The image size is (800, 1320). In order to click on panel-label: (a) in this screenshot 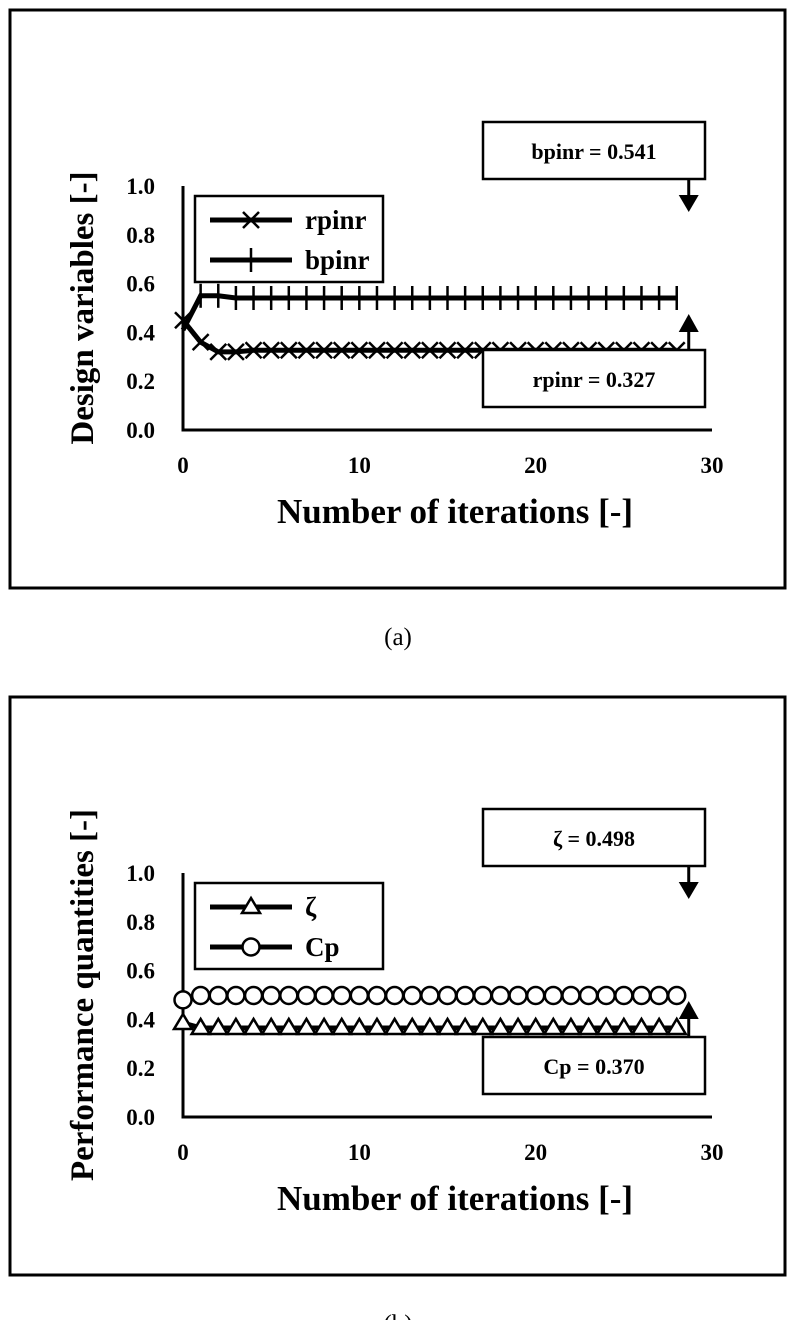, I will do `click(398, 637)`.